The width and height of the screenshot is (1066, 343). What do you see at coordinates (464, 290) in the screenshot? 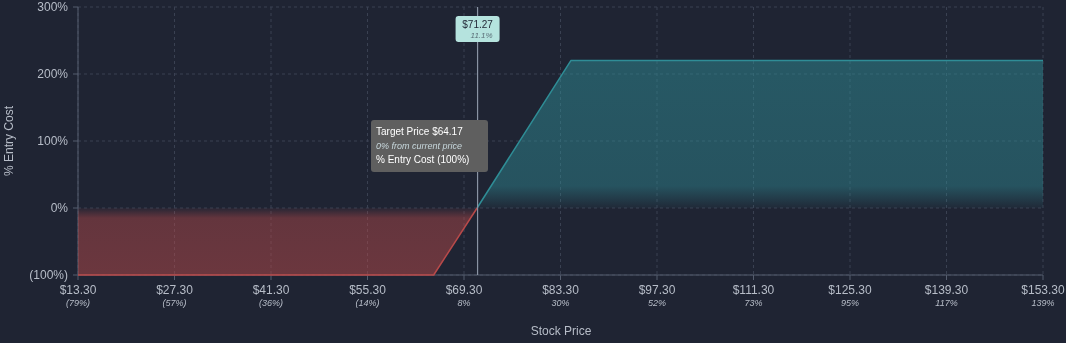
I see `x-tick-label: $69.30` at bounding box center [464, 290].